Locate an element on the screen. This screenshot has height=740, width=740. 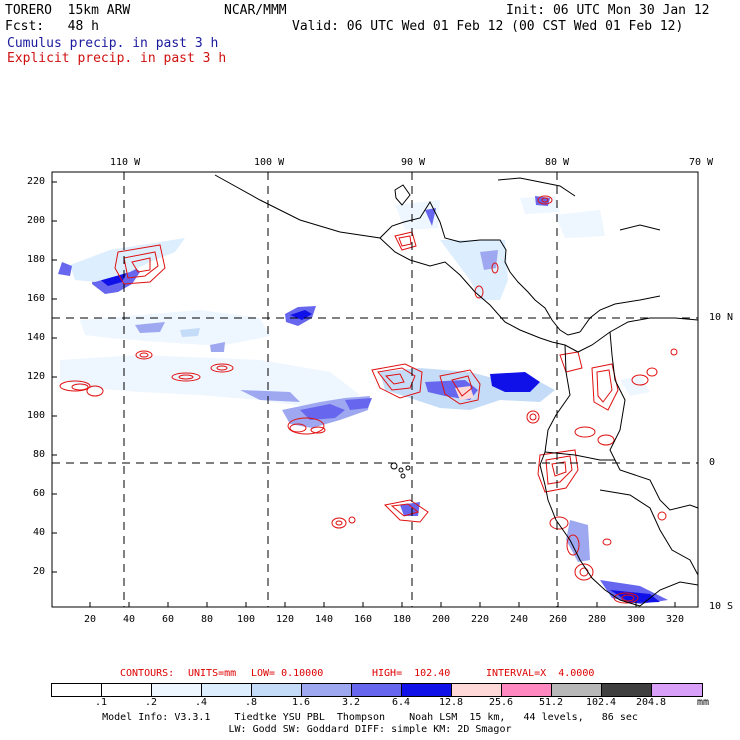
y-tick-label: 160 is located at coordinates (36, 298).